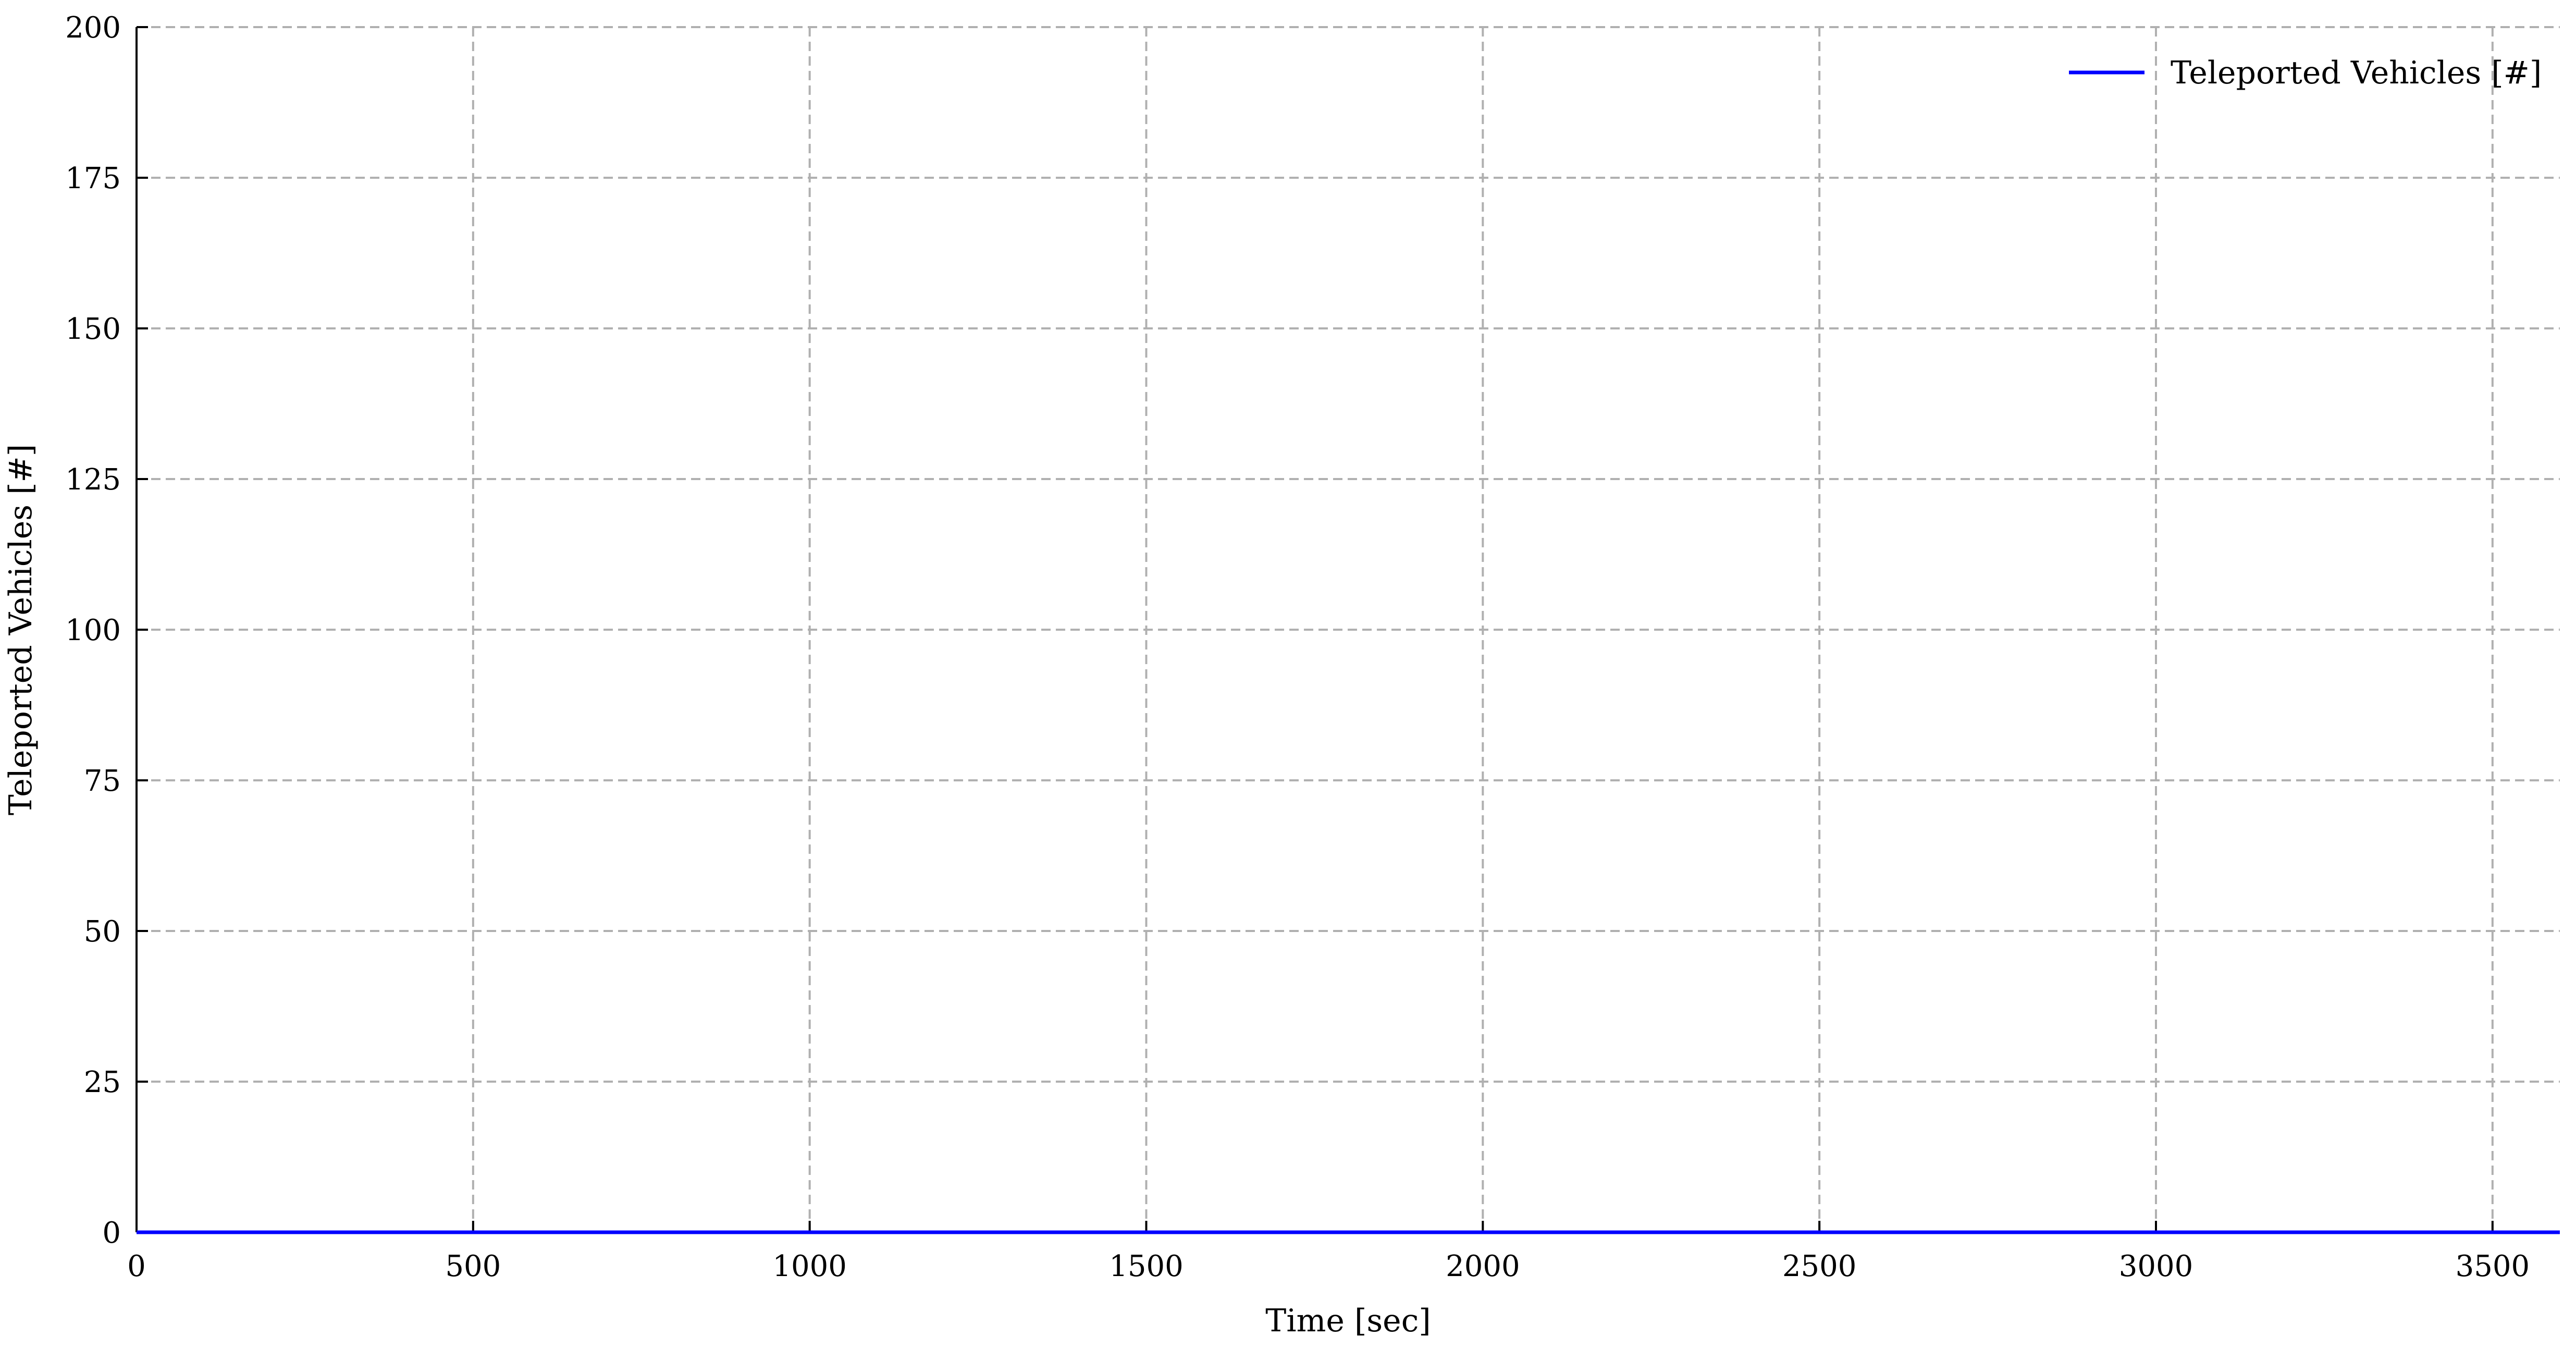 This screenshot has width=2576, height=1348. What do you see at coordinates (102, 781) in the screenshot?
I see `y-tick-label-75: 75` at bounding box center [102, 781].